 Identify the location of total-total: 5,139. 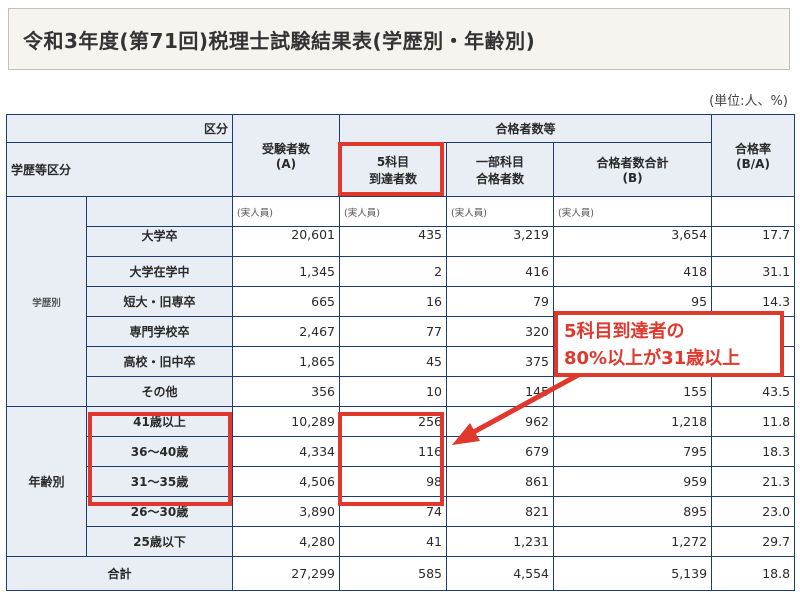
(633, 573).